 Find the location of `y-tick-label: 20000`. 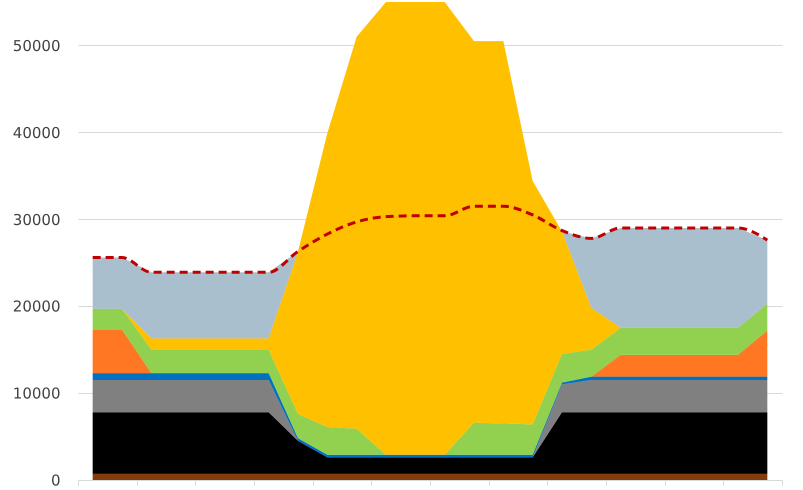

y-tick-label: 20000 is located at coordinates (36, 307).